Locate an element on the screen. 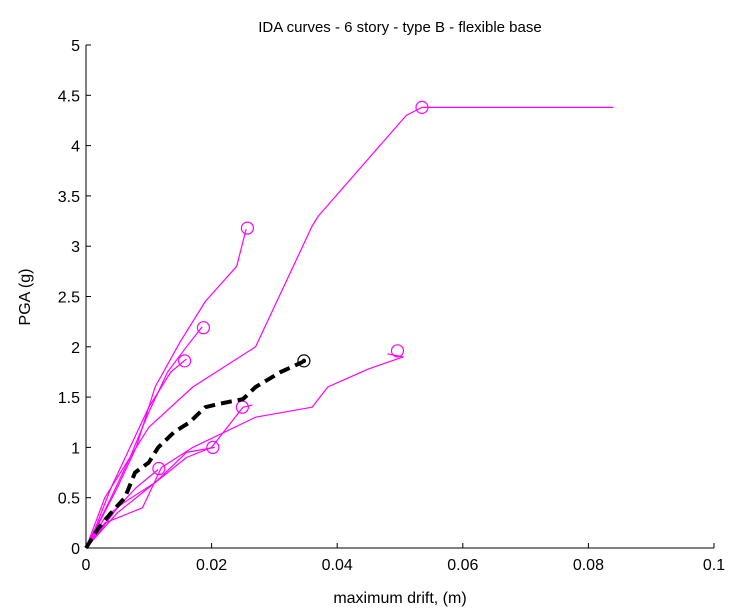  y-tick-label: 0.5 is located at coordinates (69, 499).